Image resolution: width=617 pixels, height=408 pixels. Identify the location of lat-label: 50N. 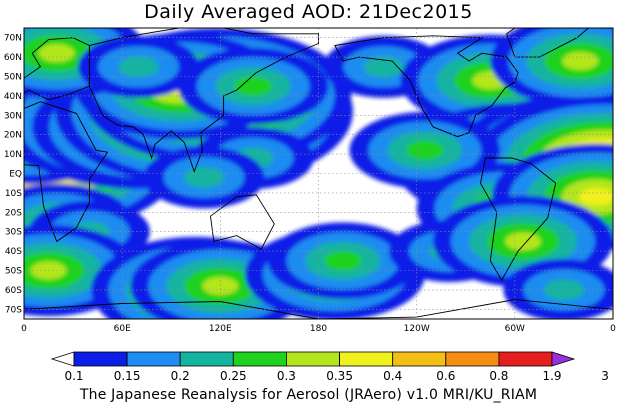
(13, 78).